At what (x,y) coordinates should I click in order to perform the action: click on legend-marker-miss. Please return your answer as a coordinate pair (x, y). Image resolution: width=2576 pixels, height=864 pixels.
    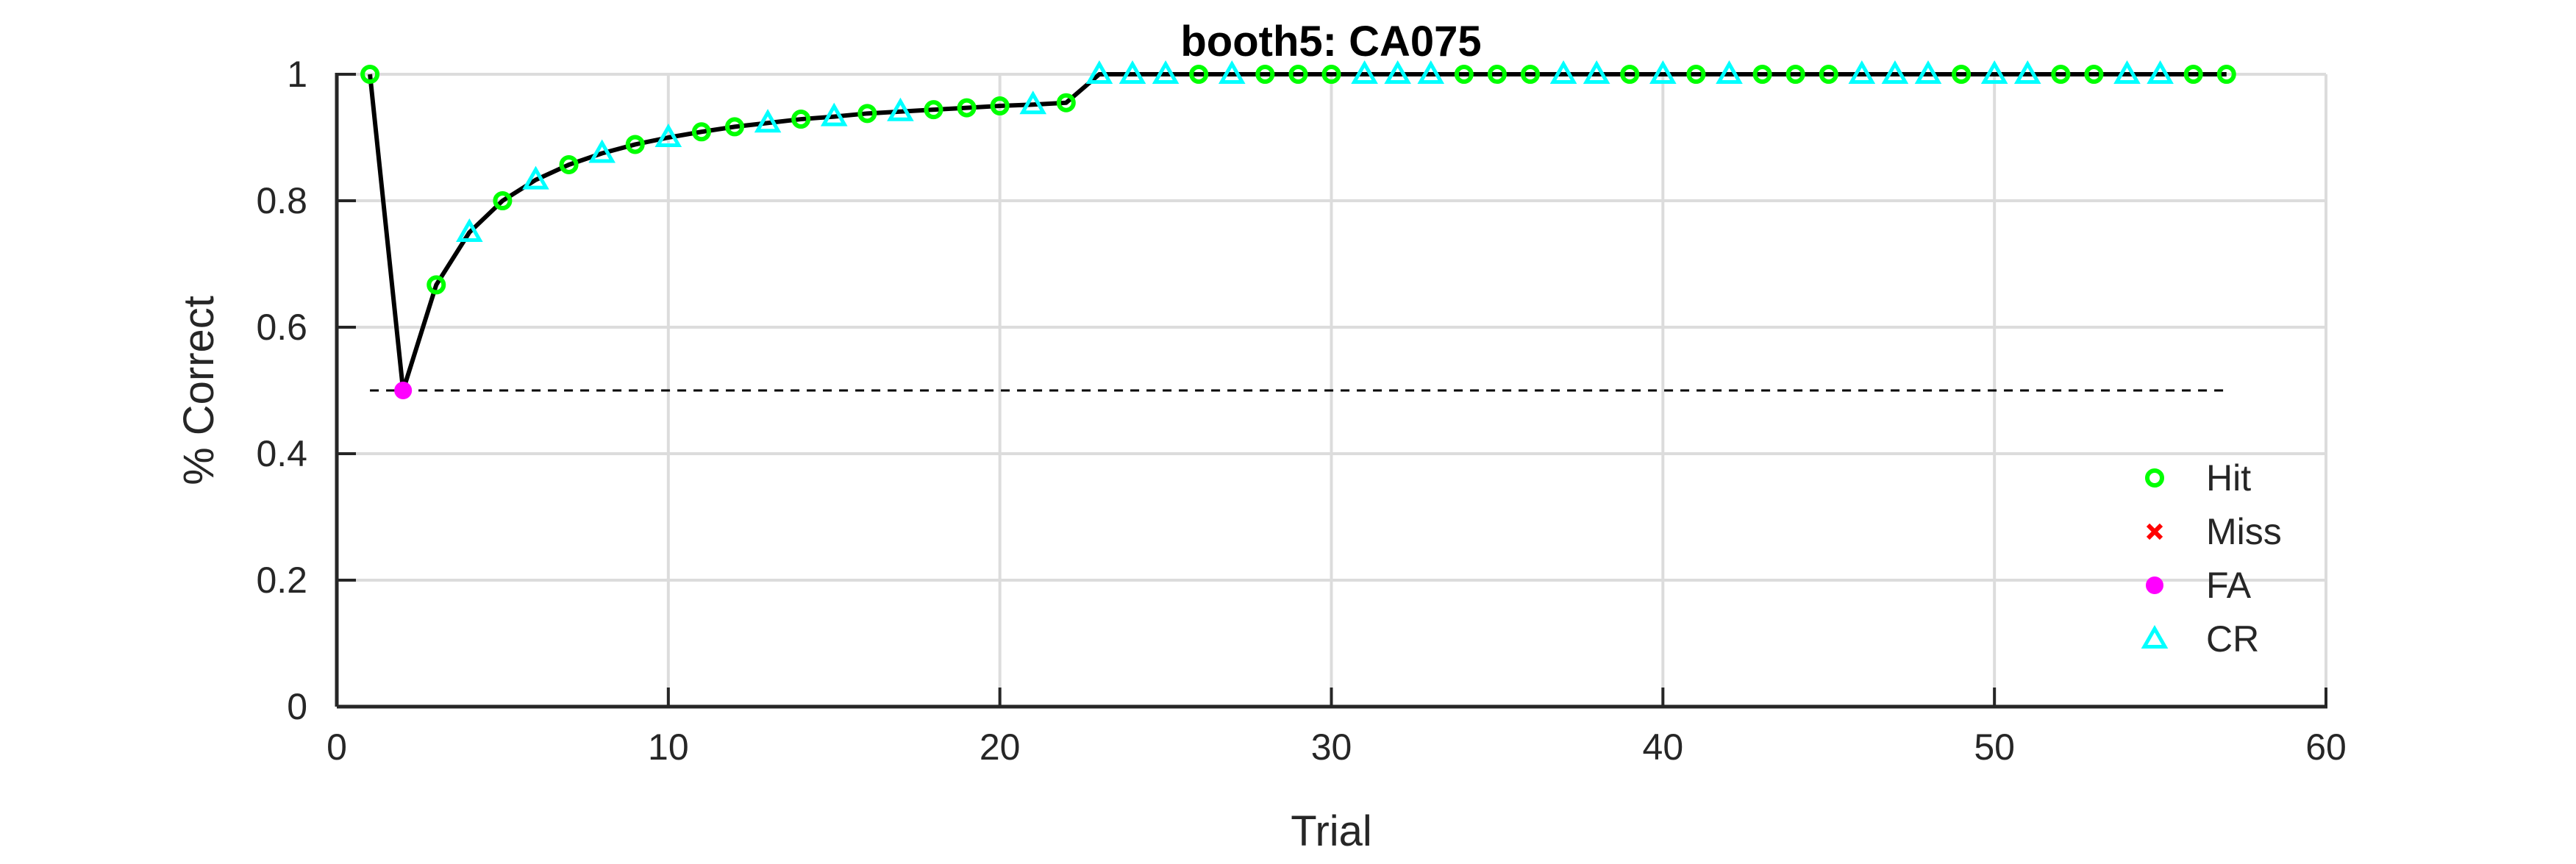
    Looking at the image, I should click on (2154, 531).